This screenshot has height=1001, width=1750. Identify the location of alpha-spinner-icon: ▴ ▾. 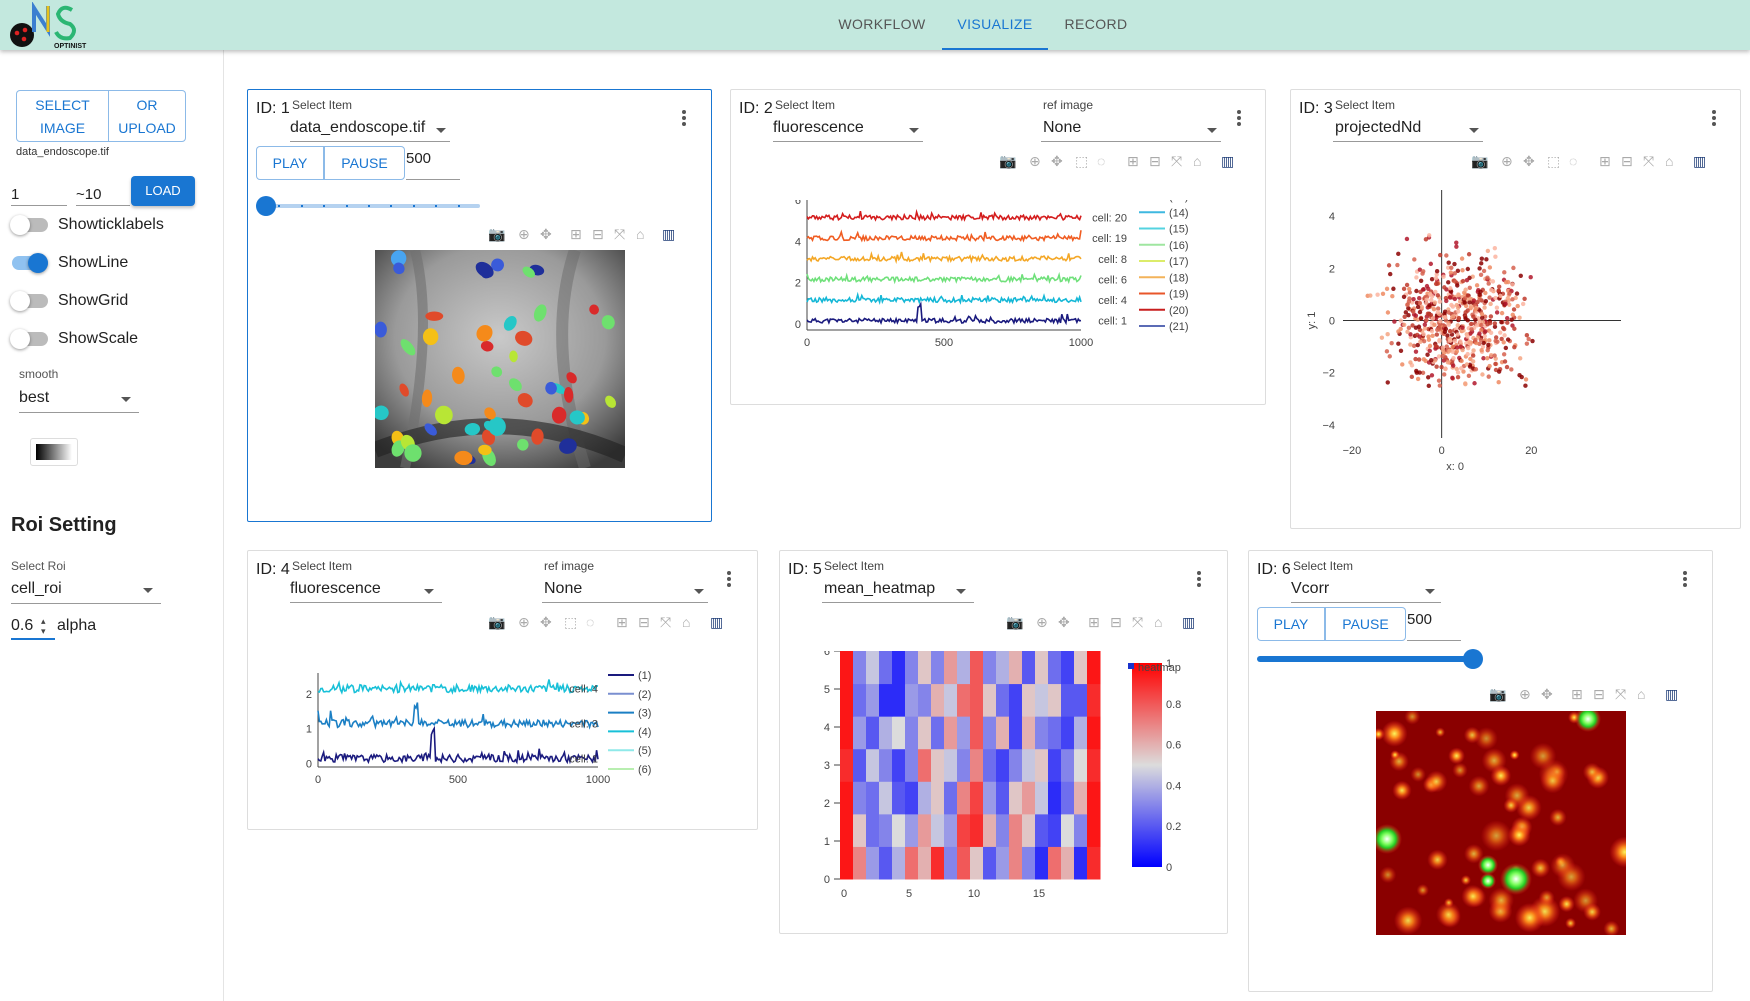
(43, 626).